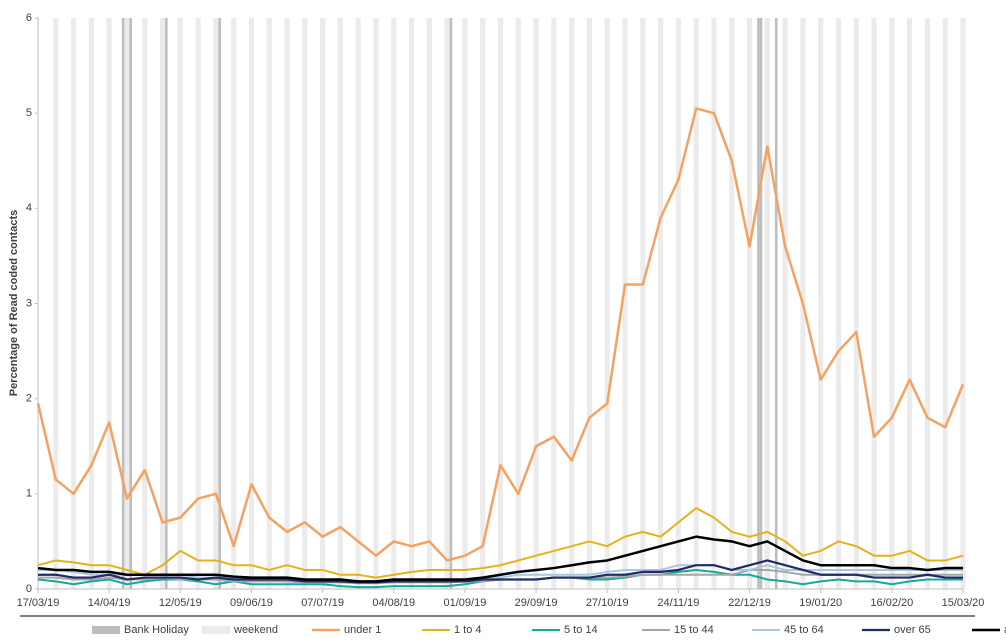 The image size is (1006, 642). Describe the element at coordinates (322, 603) in the screenshot. I see `x-tick-label: 07/07/19` at that location.